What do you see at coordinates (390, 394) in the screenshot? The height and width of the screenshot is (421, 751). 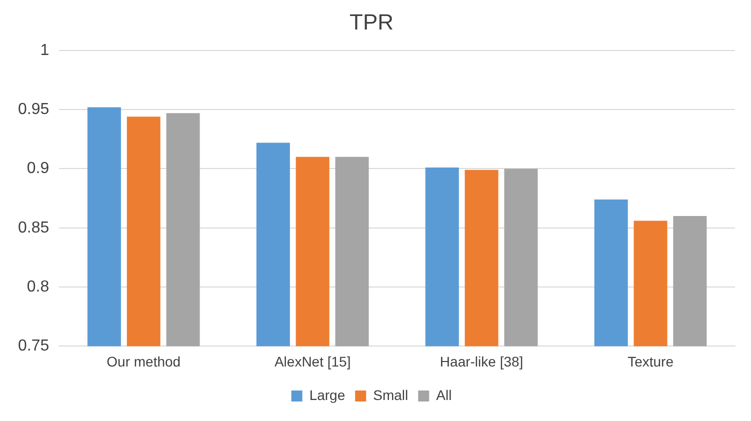 I see `legend-label: Small` at bounding box center [390, 394].